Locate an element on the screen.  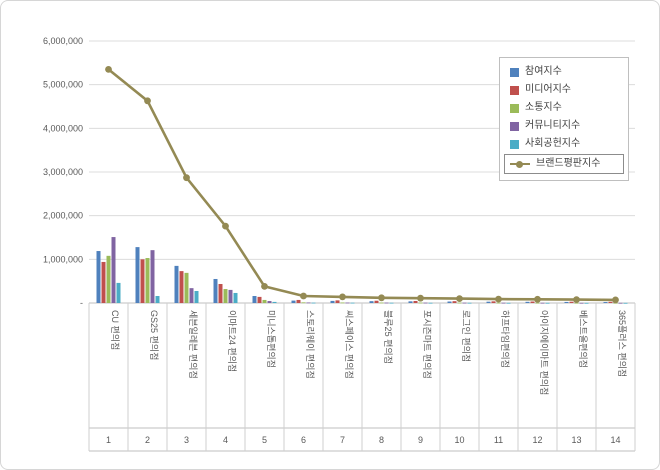
y-tick-label: 6,000,000 is located at coordinates (63, 41).